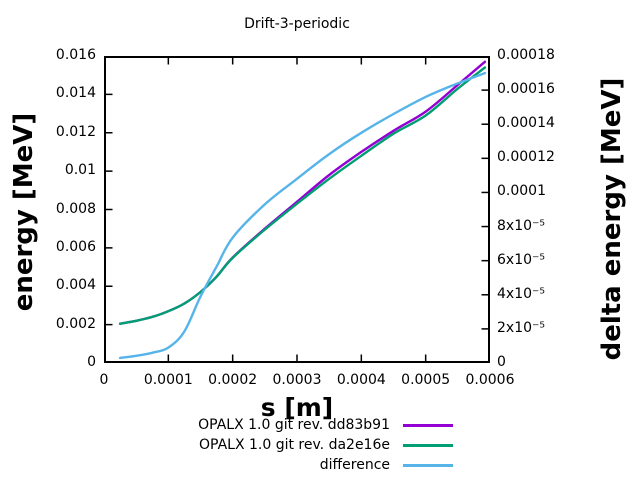 This screenshot has height=480, width=640. I want to click on x-tick-label: 0.0006, so click(490, 380).